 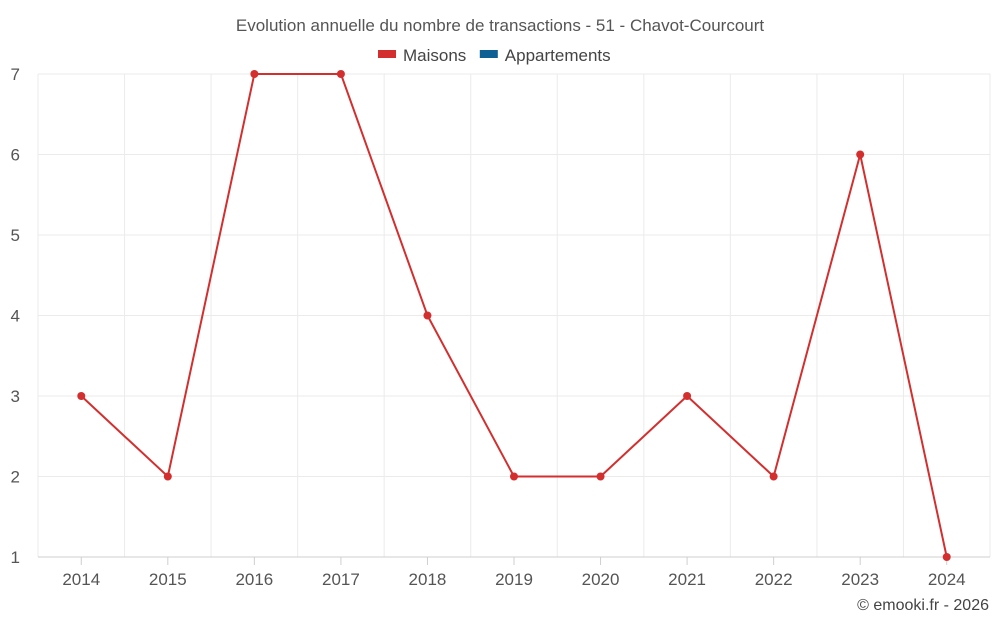 I want to click on y-tick-label: 1, so click(x=15, y=557).